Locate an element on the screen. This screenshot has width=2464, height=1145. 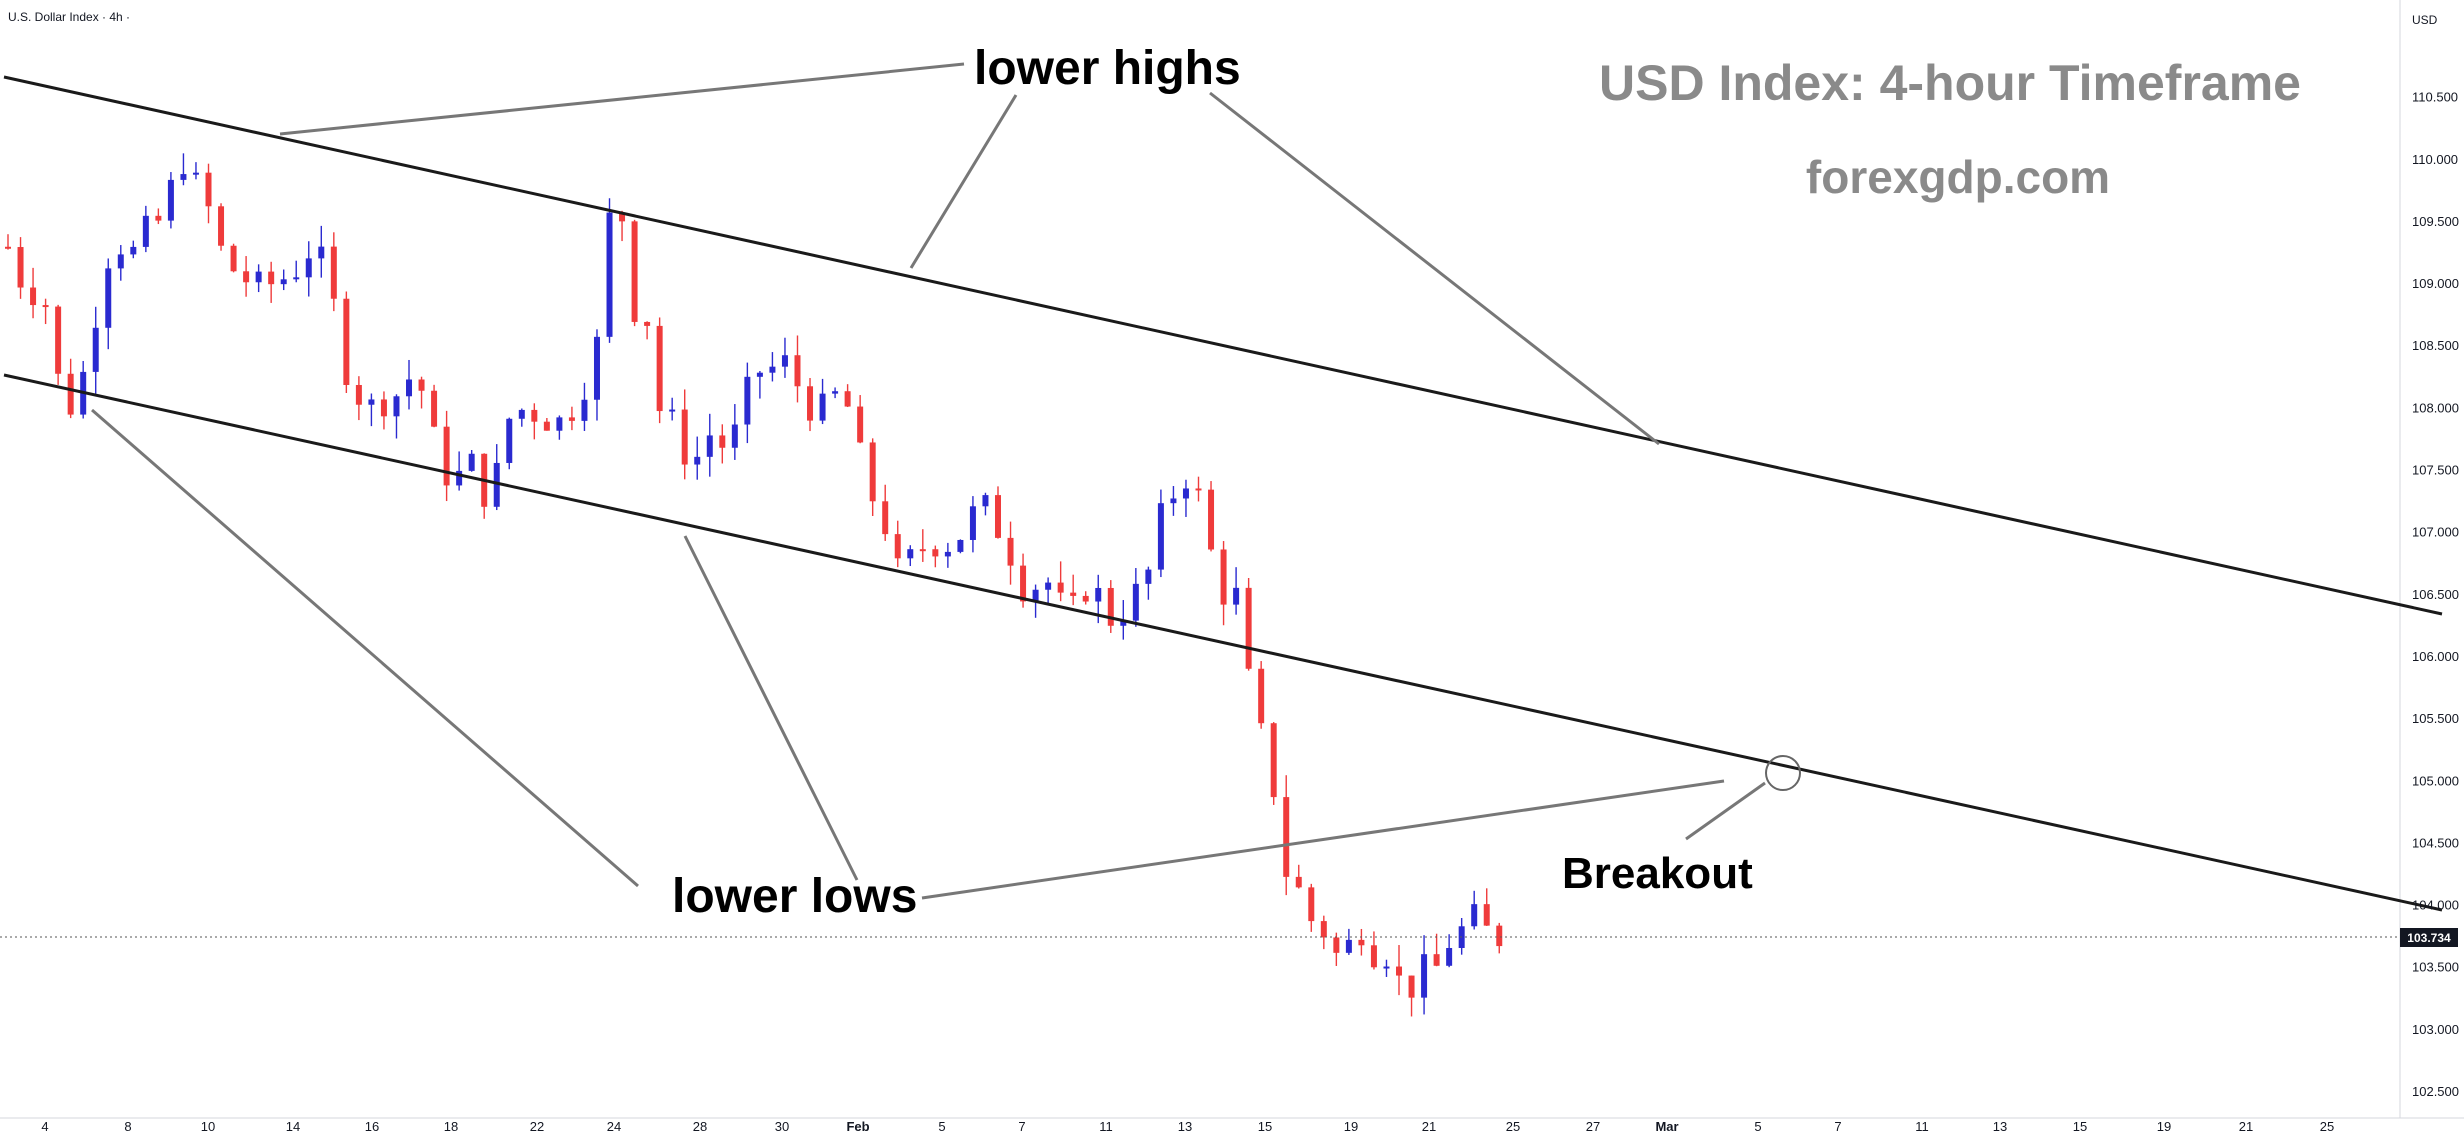
time-tick-label: Mar is located at coordinates (1666, 1126).